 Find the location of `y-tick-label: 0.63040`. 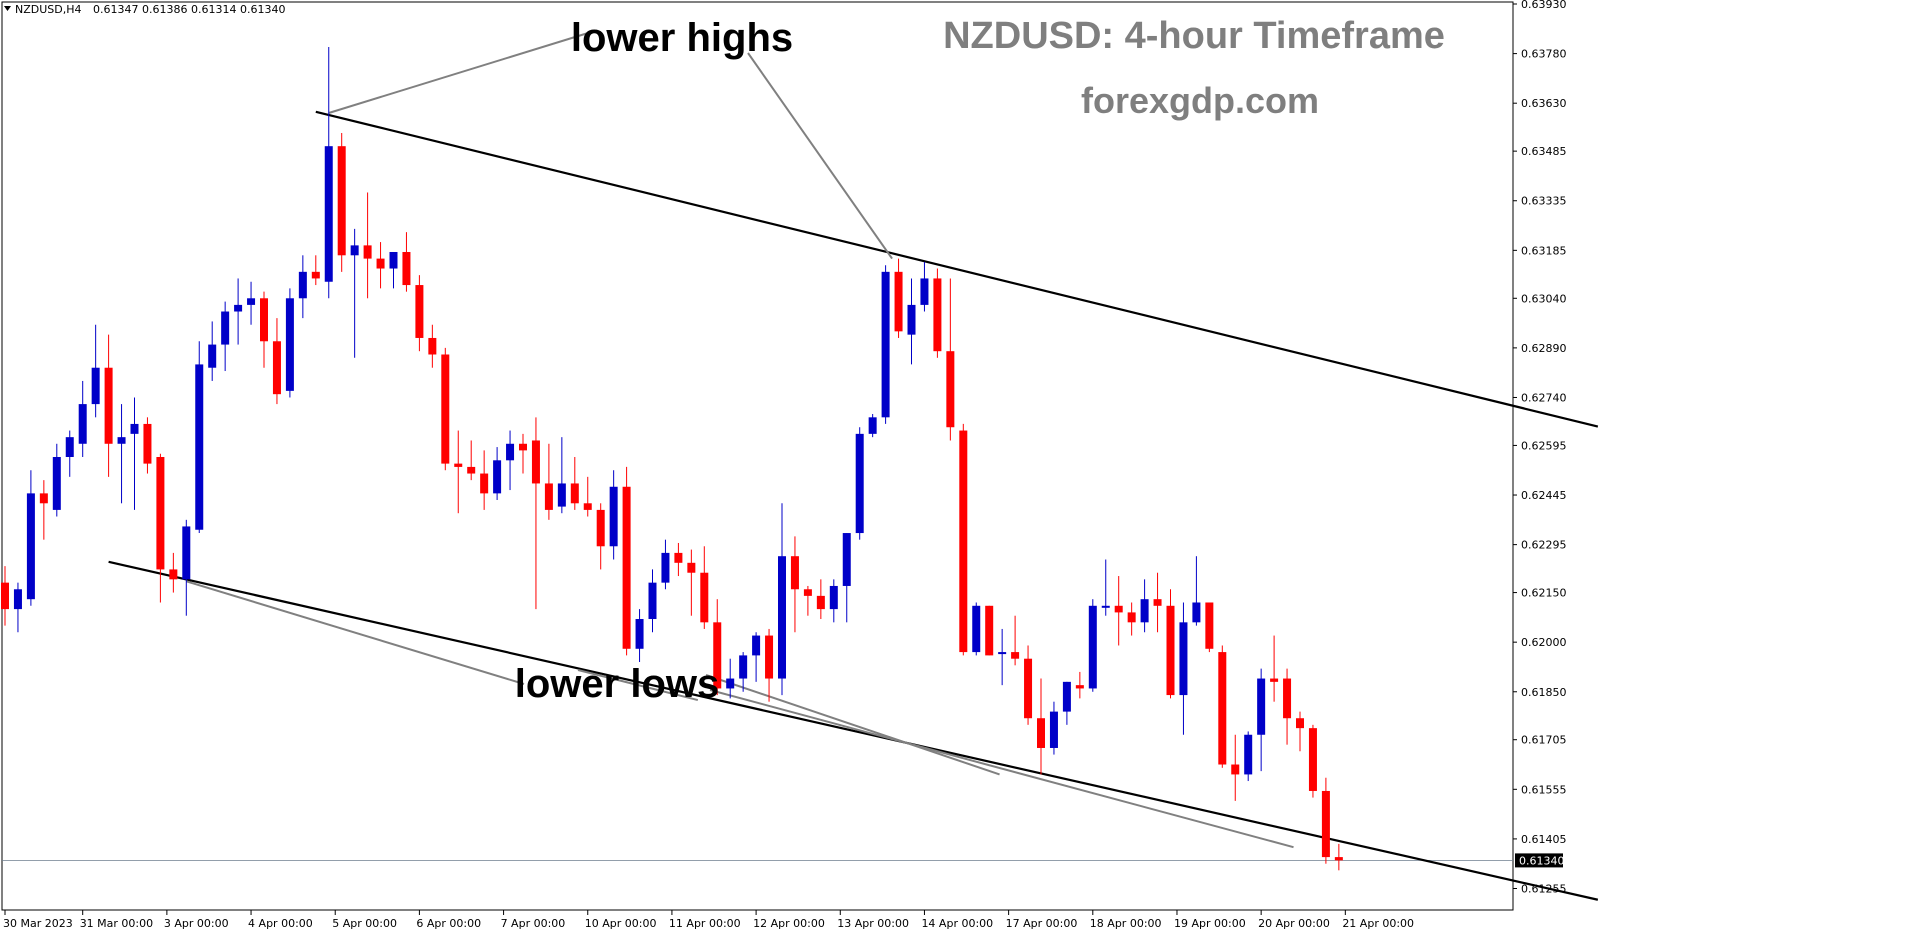

y-tick-label: 0.63040 is located at coordinates (1544, 298).